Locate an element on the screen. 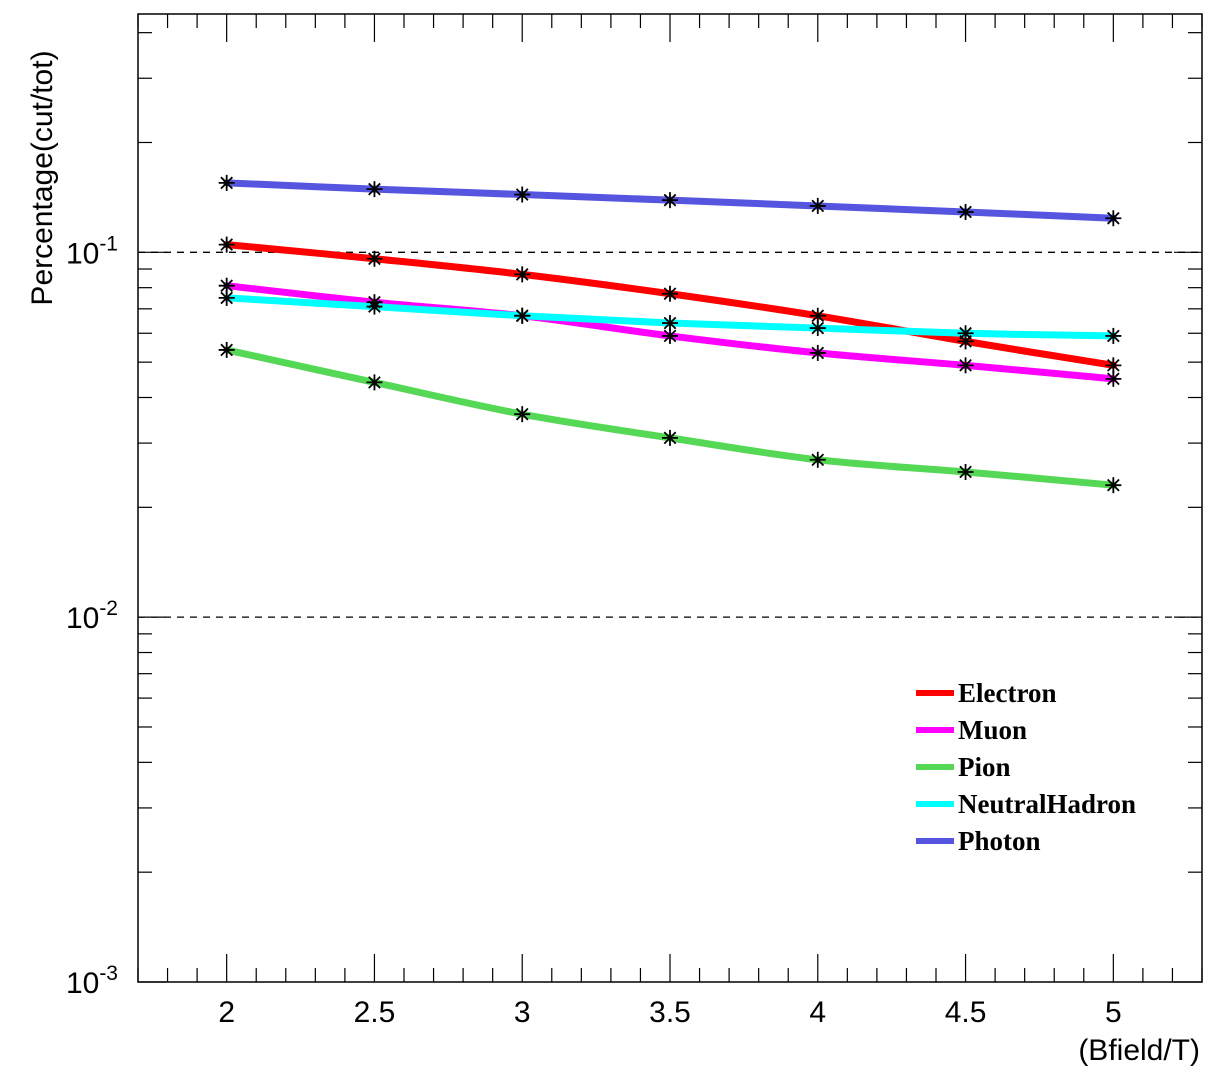  x-tick-label: 3 is located at coordinates (522, 1012).